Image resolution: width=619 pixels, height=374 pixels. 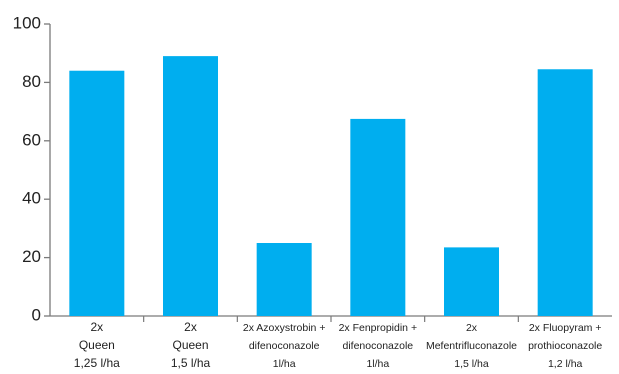 I want to click on y-tick-label-0: 0, so click(x=36, y=314).